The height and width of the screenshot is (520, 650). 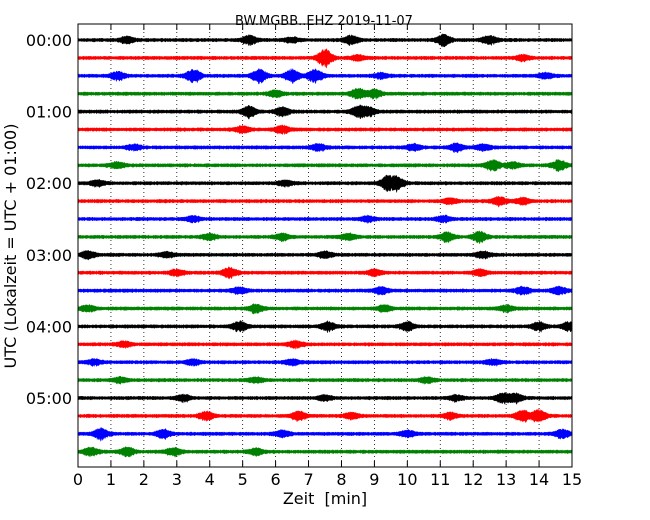 What do you see at coordinates (325, 498) in the screenshot?
I see `x-axis-label: Zeit [min]` at bounding box center [325, 498].